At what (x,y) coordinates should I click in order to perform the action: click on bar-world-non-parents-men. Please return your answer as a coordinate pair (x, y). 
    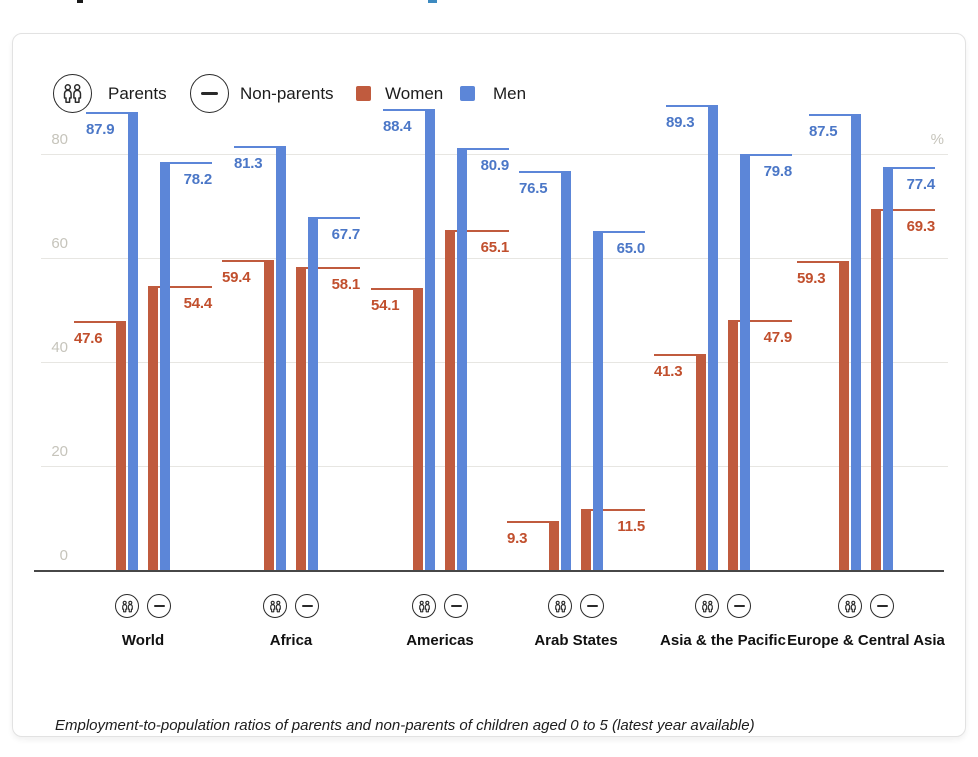
    Looking at the image, I should click on (165, 366).